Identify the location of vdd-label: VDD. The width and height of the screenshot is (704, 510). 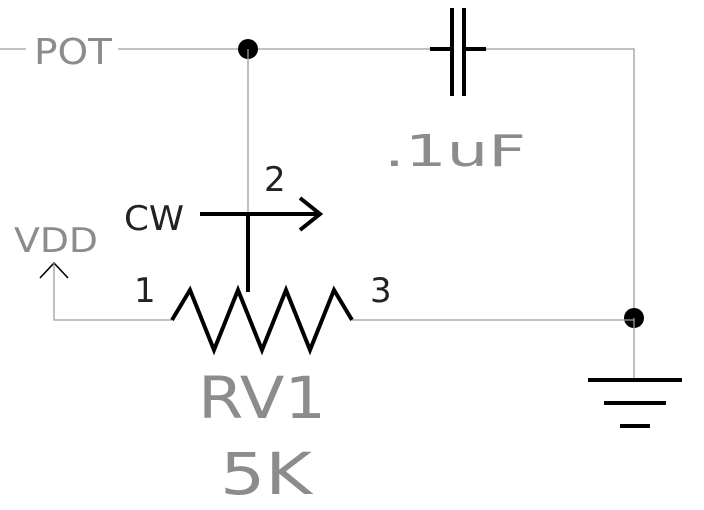
(56, 241).